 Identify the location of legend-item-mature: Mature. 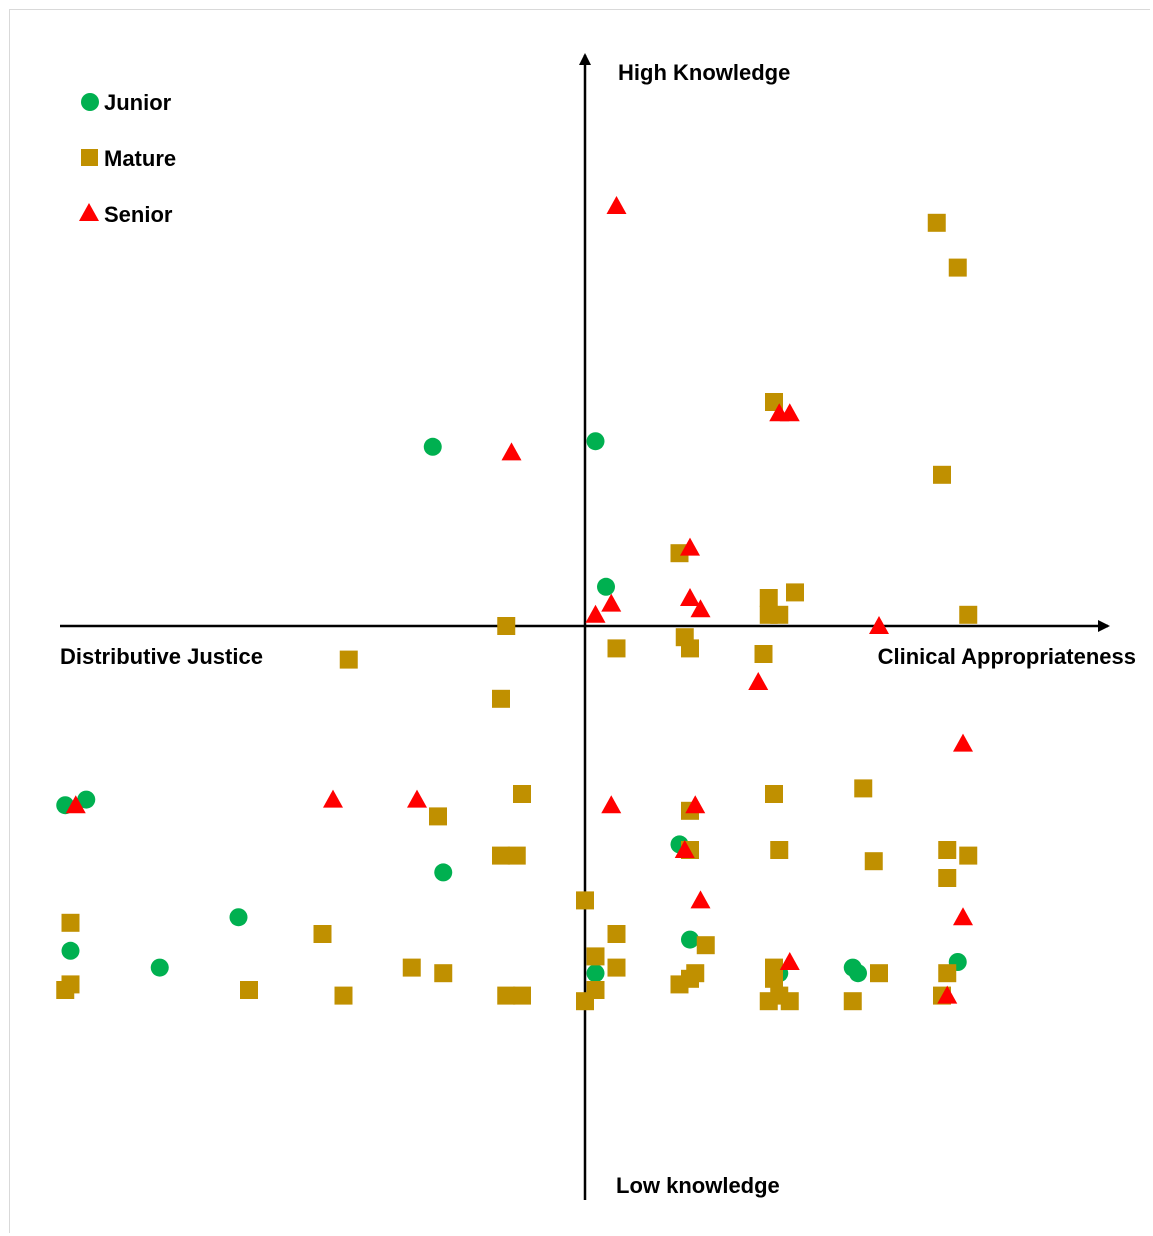
(128, 158).